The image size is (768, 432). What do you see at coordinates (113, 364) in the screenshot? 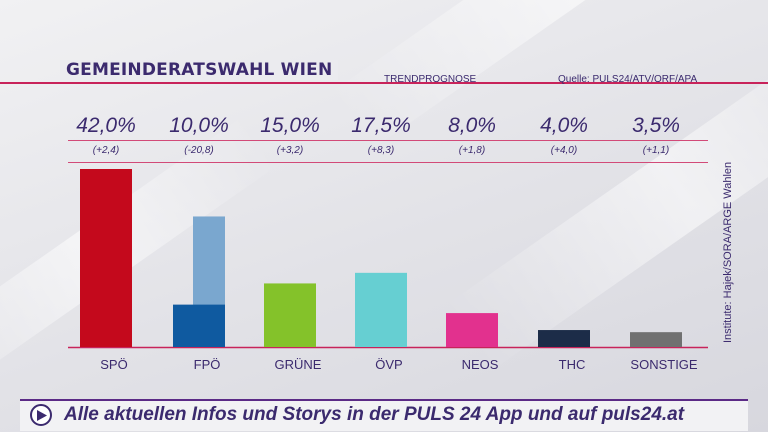
I see `category-label-spö: SPÖ` at bounding box center [113, 364].